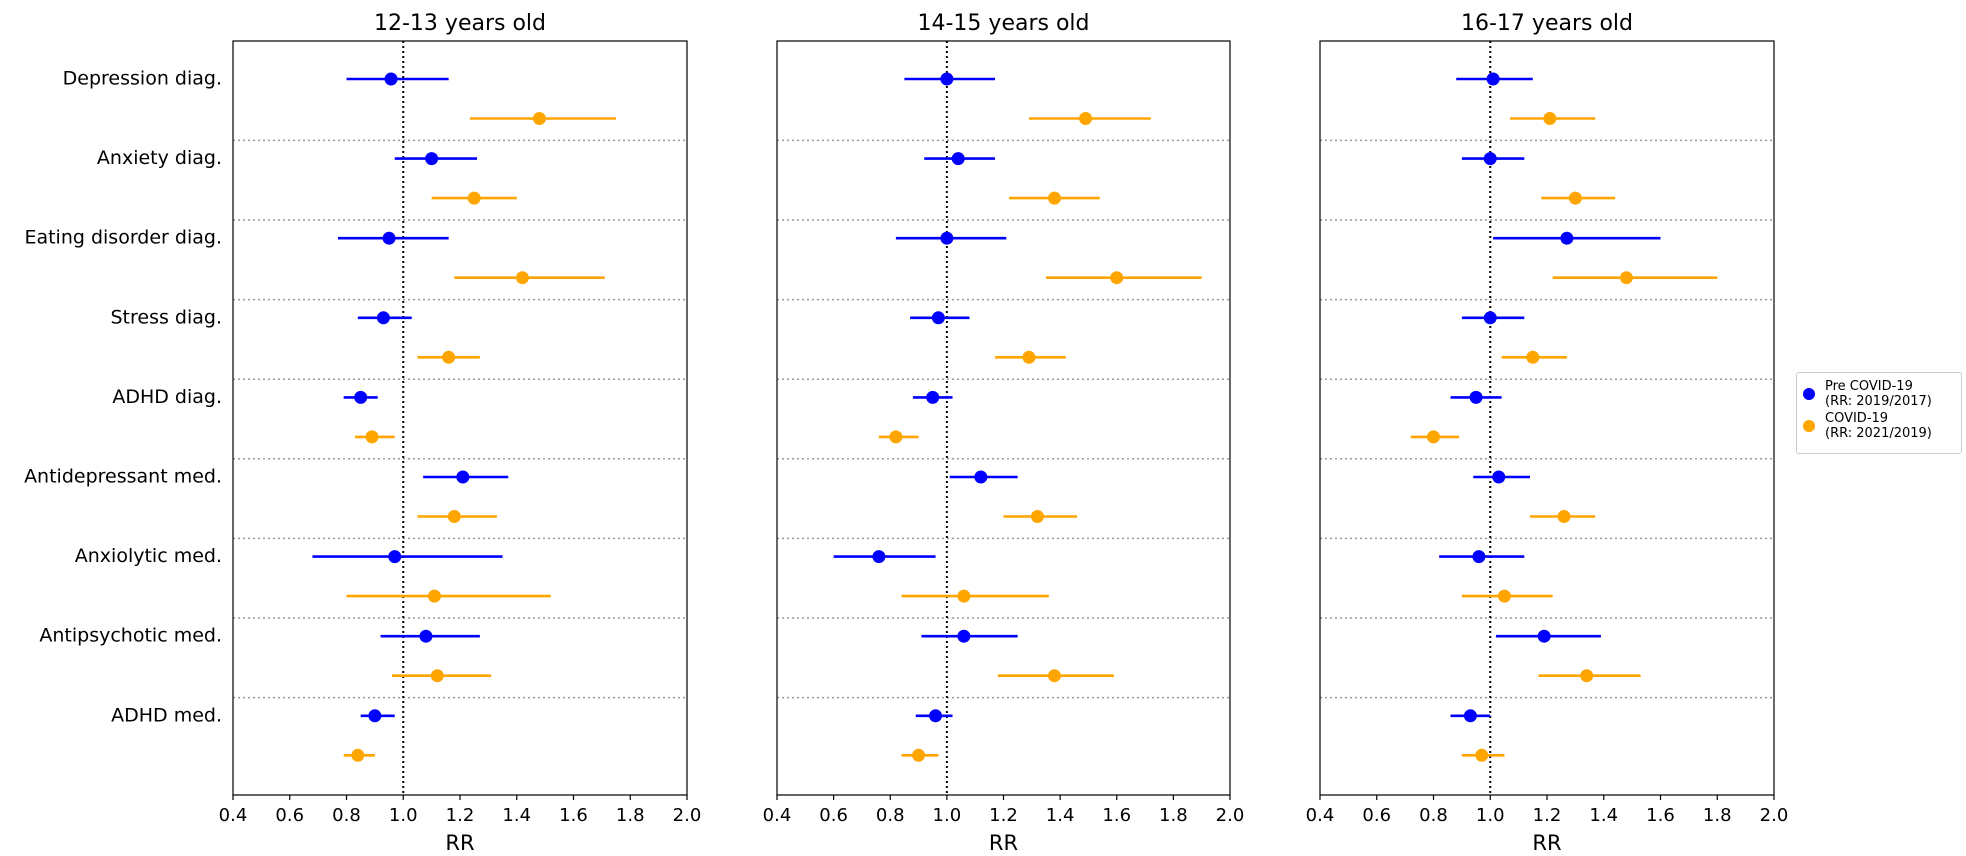 The image size is (1966, 856). I want to click on panel-title: 14-15 years old, so click(1004, 23).